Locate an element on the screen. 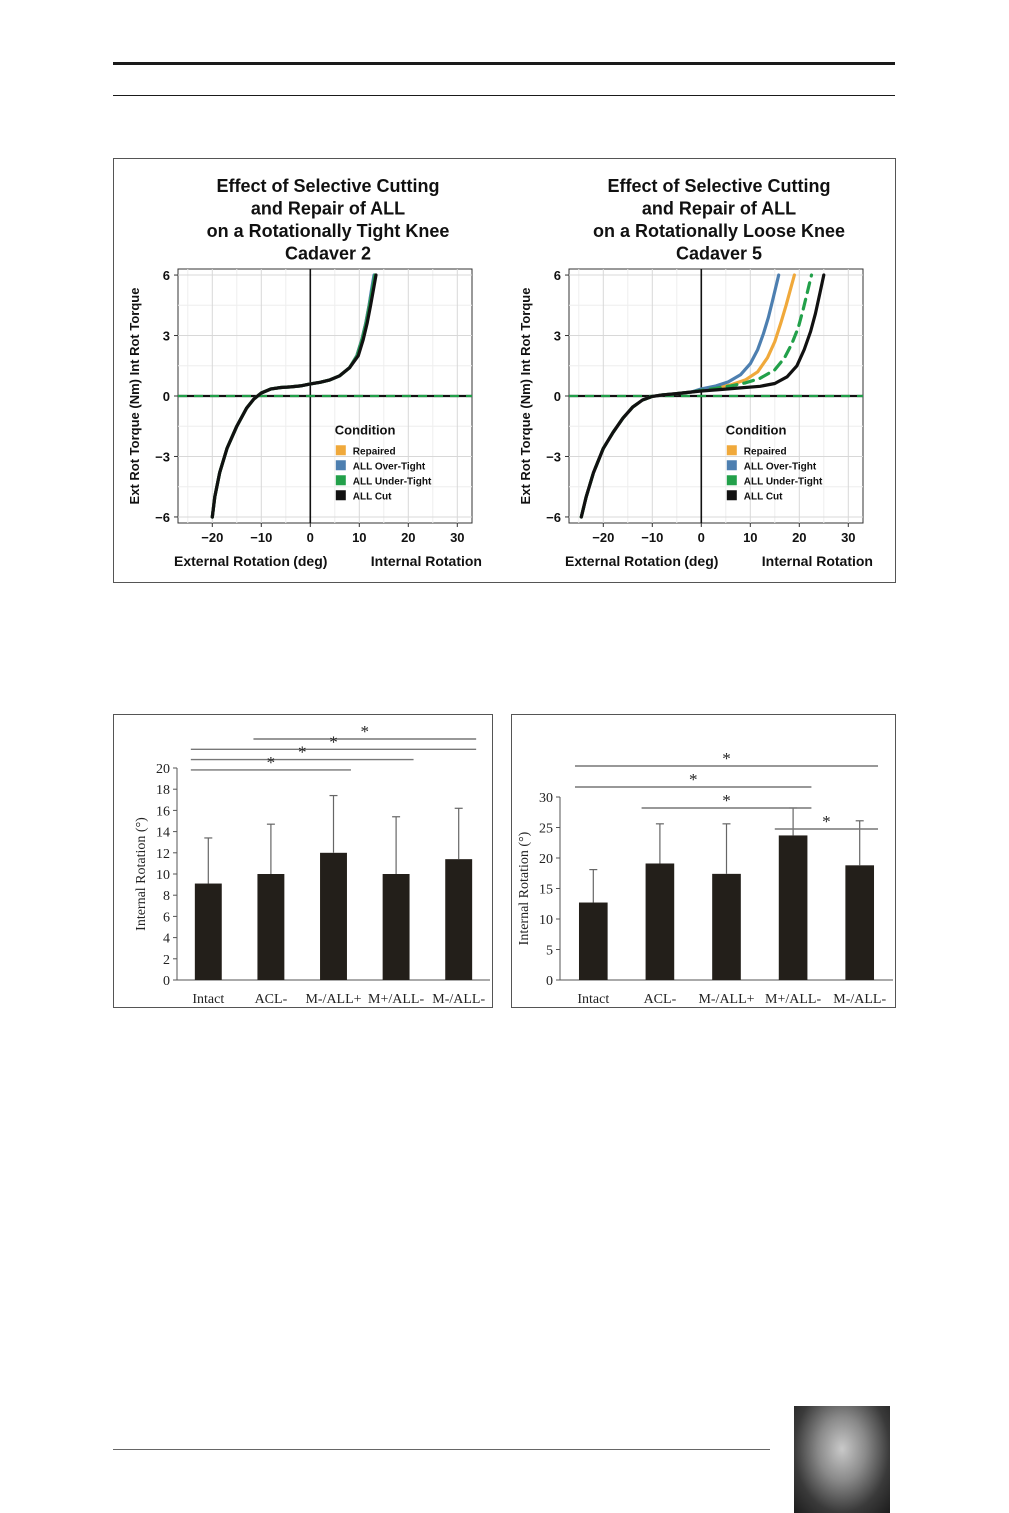 The height and width of the screenshot is (1513, 1009). y-tick-label: 30 is located at coordinates (546, 798).